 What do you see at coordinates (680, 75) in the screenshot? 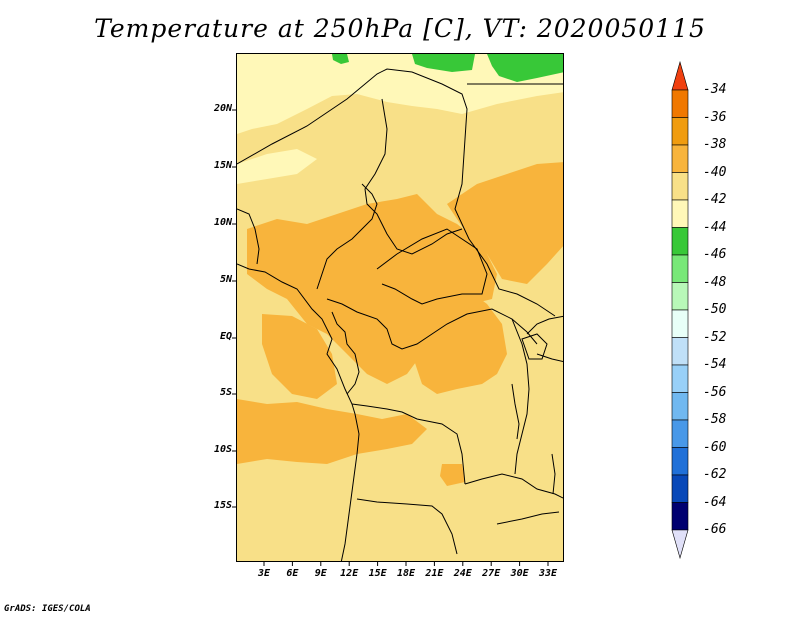
I see `colorbar-top-arrow` at bounding box center [680, 75].